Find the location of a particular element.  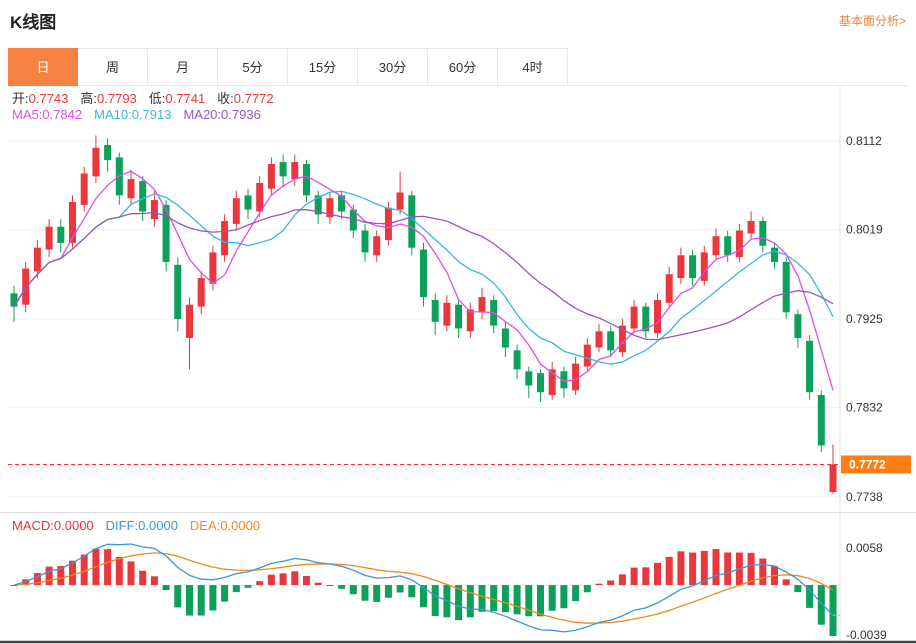

current-price-tag: 0.7772 is located at coordinates (876, 464).